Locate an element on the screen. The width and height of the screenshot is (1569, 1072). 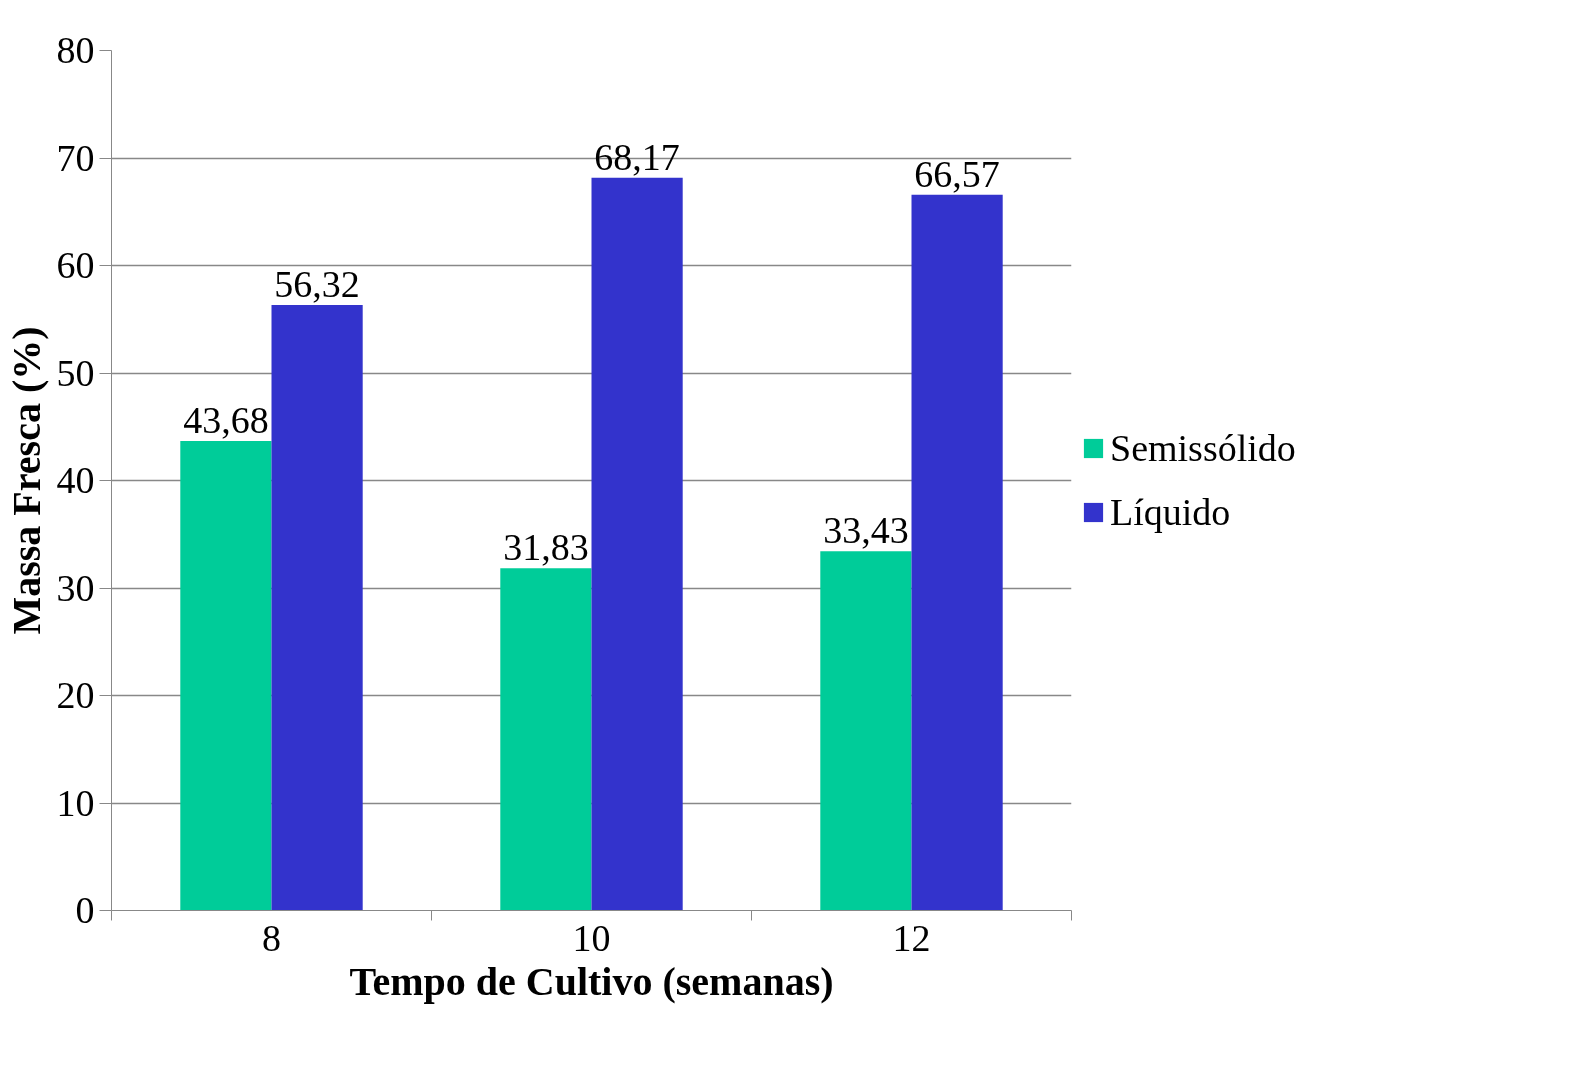
y-tick-label: 20 is located at coordinates (75, 695).